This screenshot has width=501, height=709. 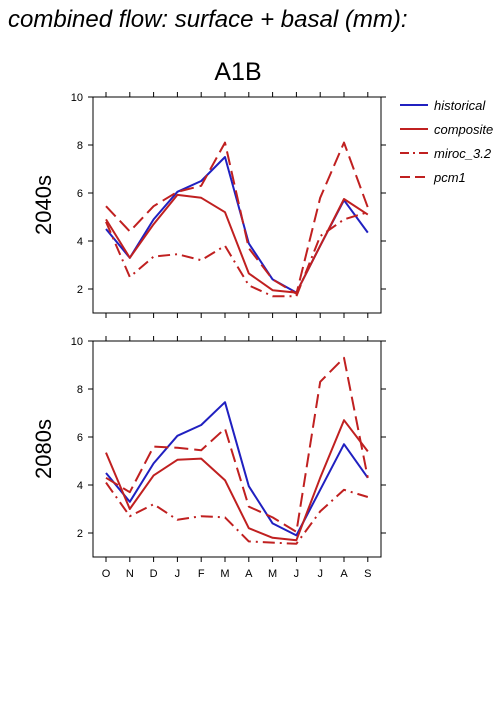 I want to click on x-tick-label: D, so click(x=154, y=574).